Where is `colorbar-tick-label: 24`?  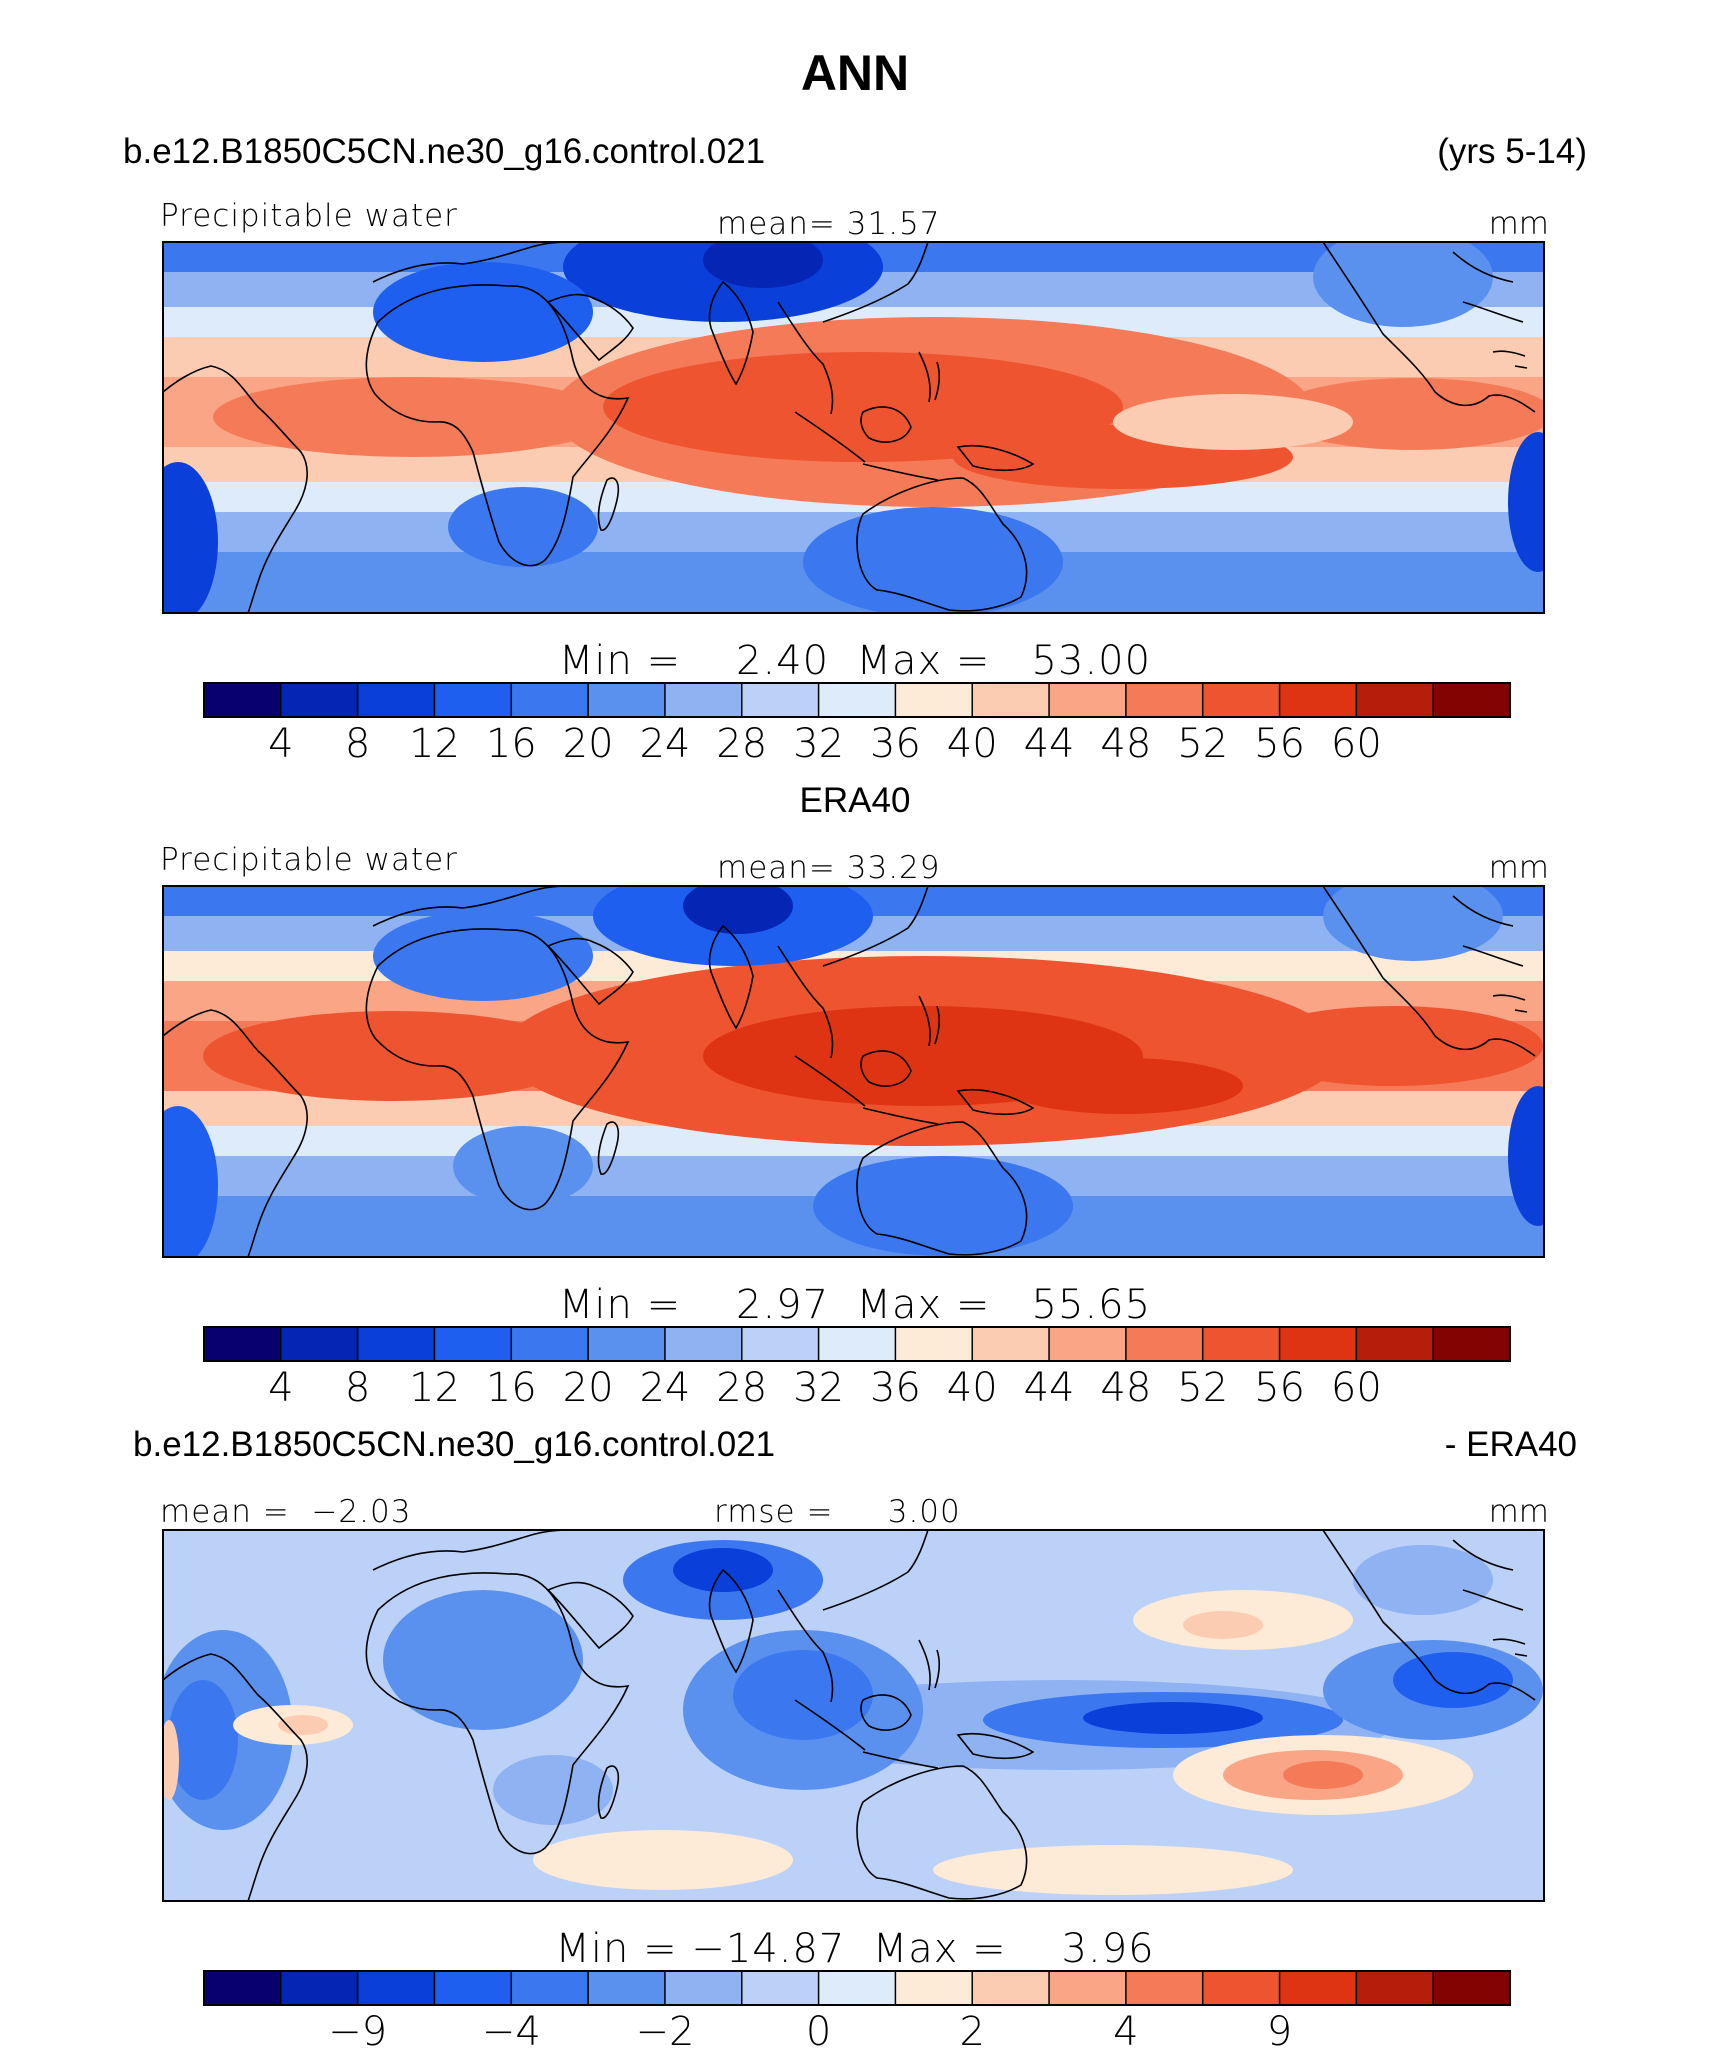 colorbar-tick-label: 24 is located at coordinates (664, 744).